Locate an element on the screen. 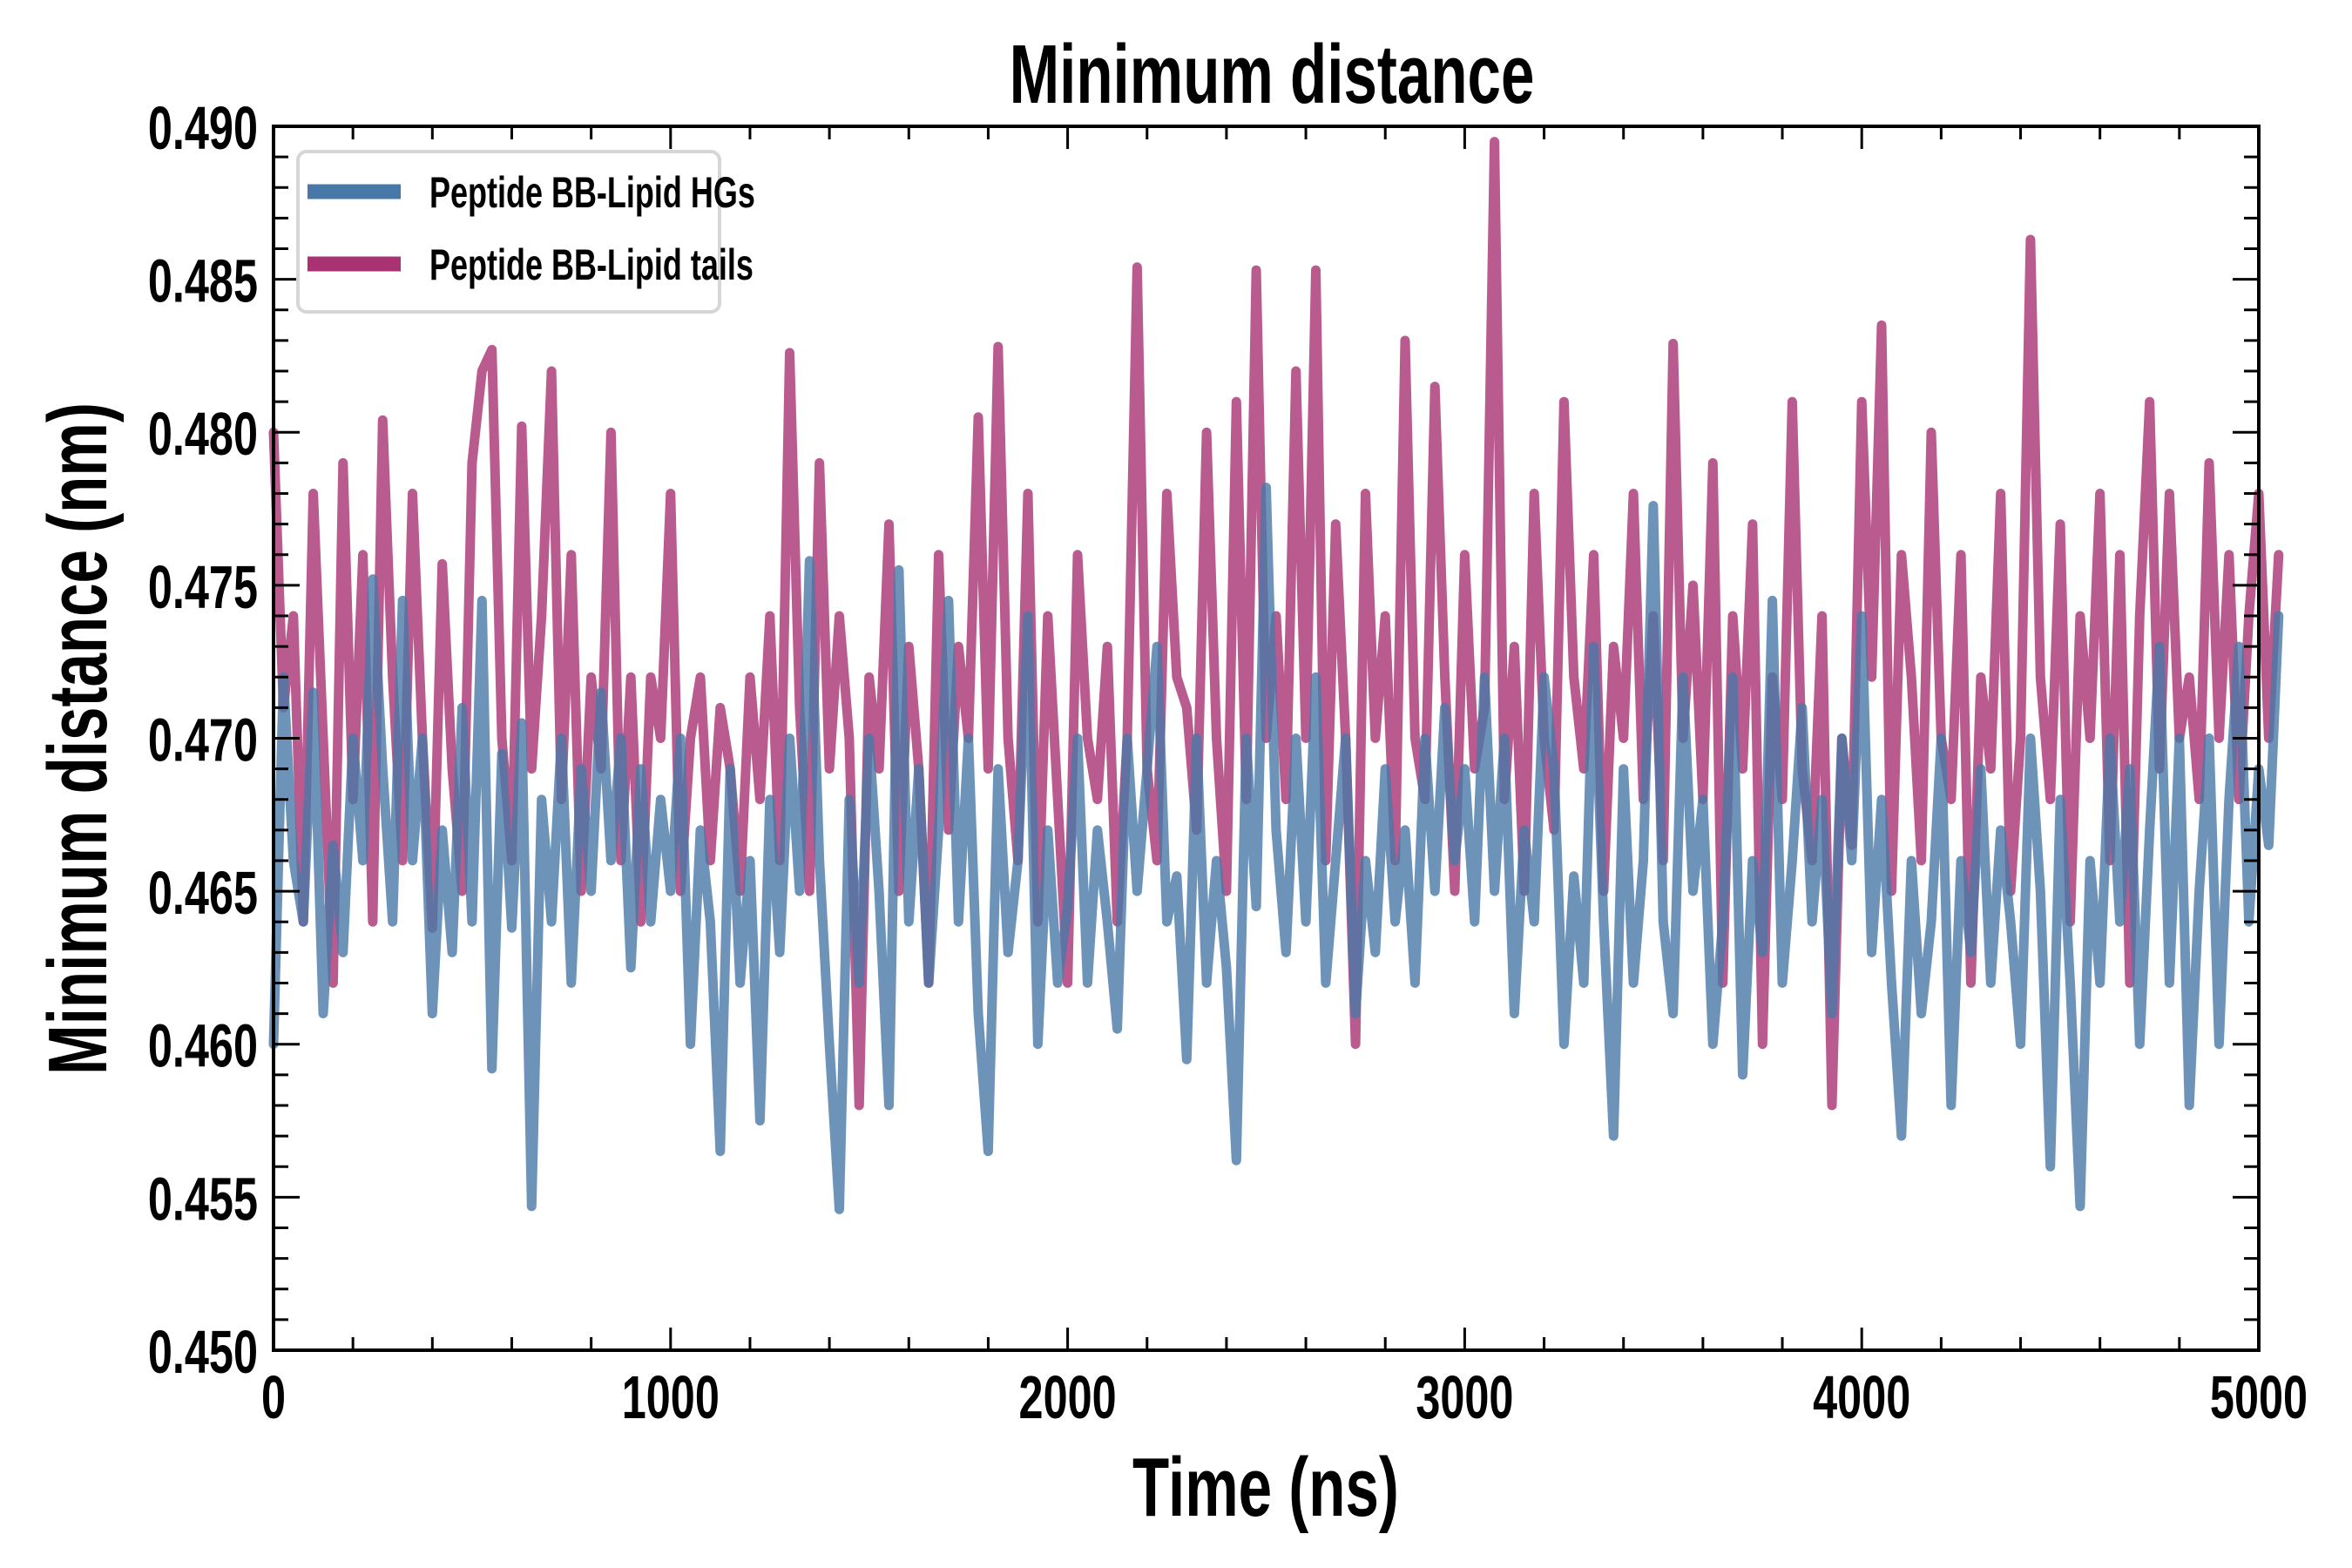 The height and width of the screenshot is (1568, 2352). y-axis-label: Minimum distance (nm) is located at coordinates (77, 738).